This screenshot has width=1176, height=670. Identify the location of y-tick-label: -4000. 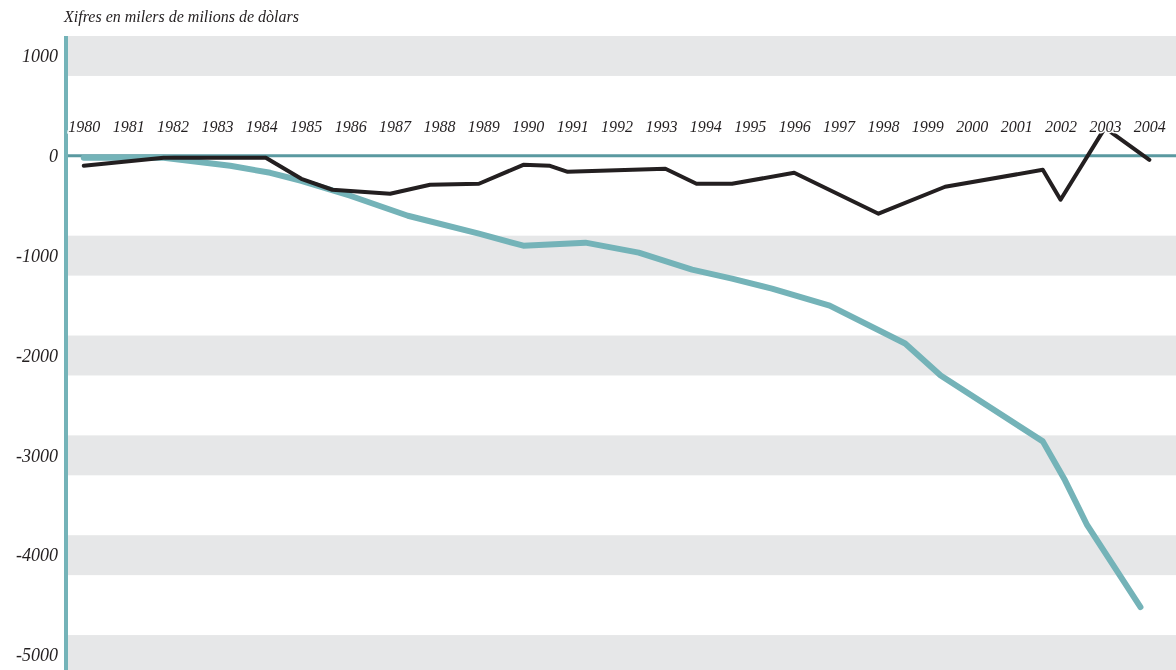
(37, 555).